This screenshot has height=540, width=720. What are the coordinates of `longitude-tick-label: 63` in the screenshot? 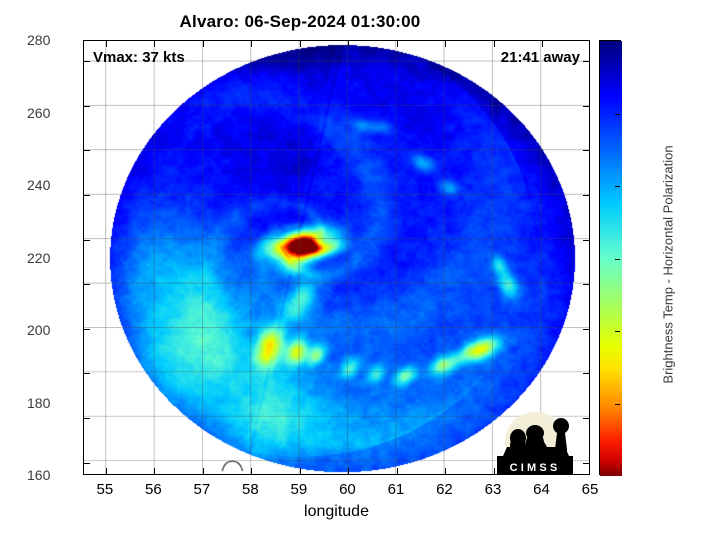 It's located at (493, 489).